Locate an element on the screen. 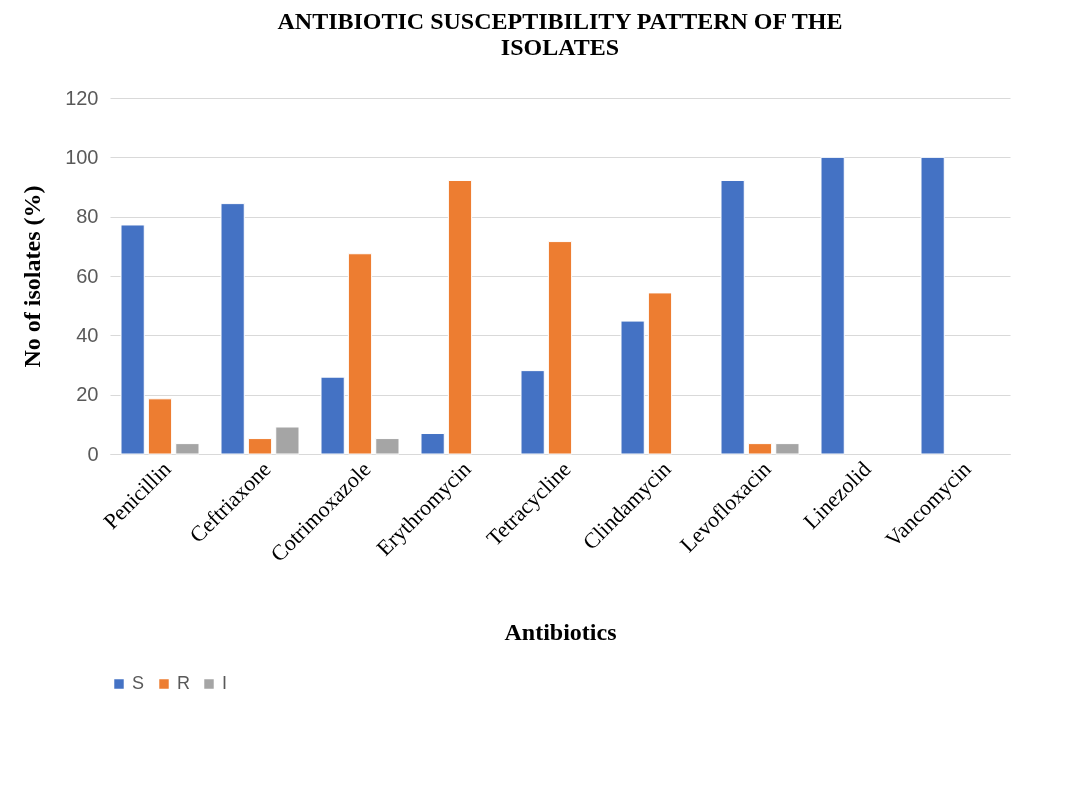  y-tick-label: 80 is located at coordinates (87, 216).